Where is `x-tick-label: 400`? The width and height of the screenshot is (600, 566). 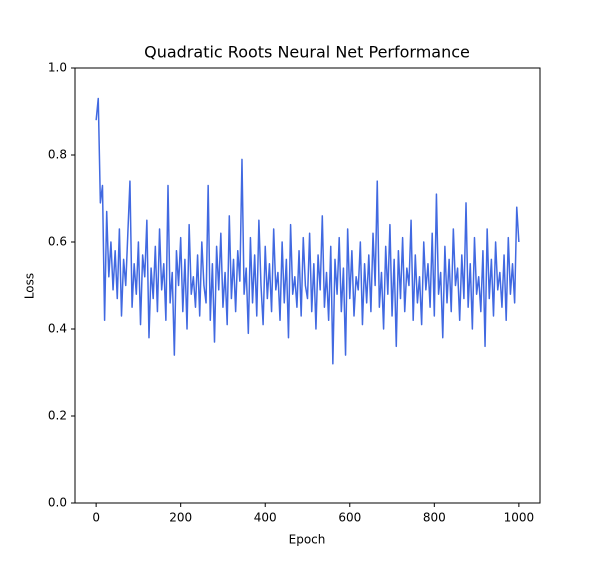
x-tick-label: 400 is located at coordinates (265, 518).